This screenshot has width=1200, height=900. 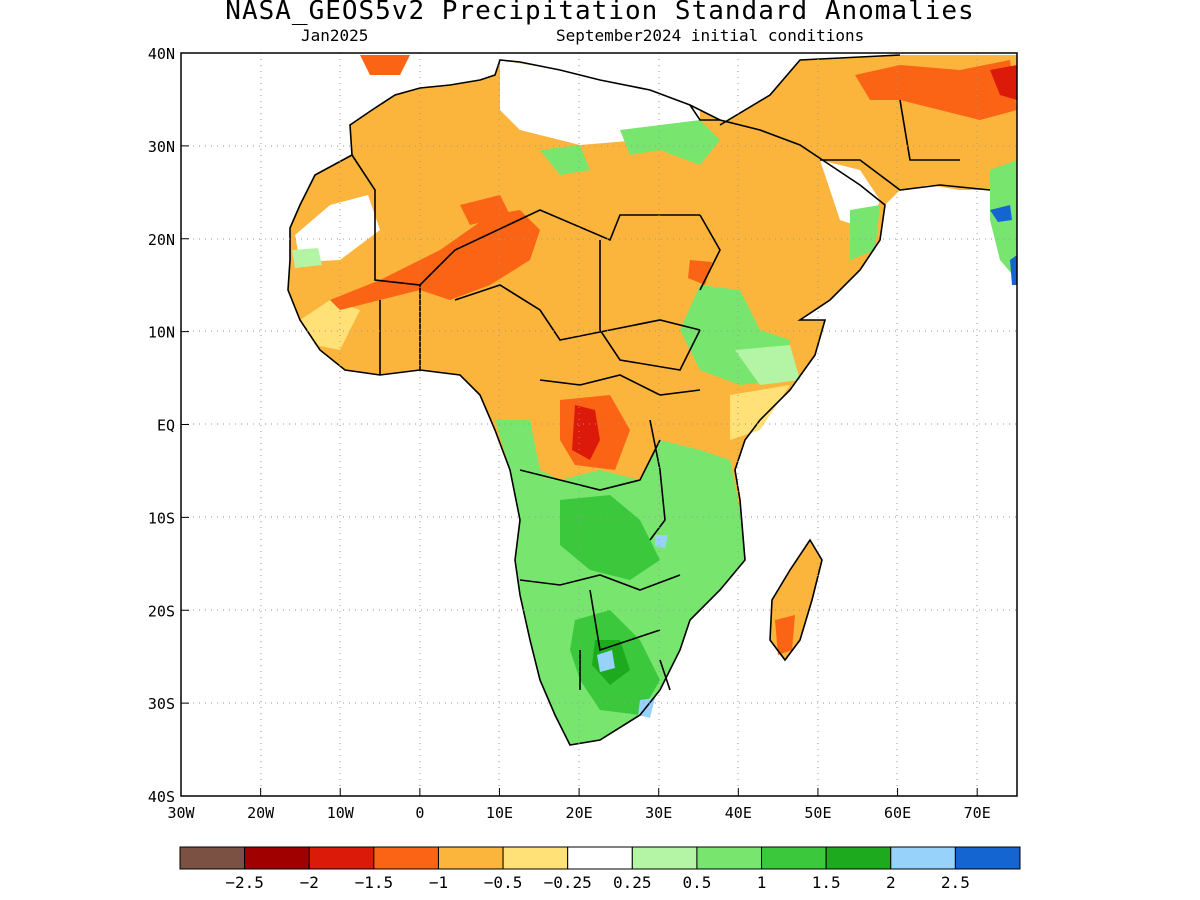 What do you see at coordinates (161, 54) in the screenshot?
I see `lat-tick-label: 40N` at bounding box center [161, 54].